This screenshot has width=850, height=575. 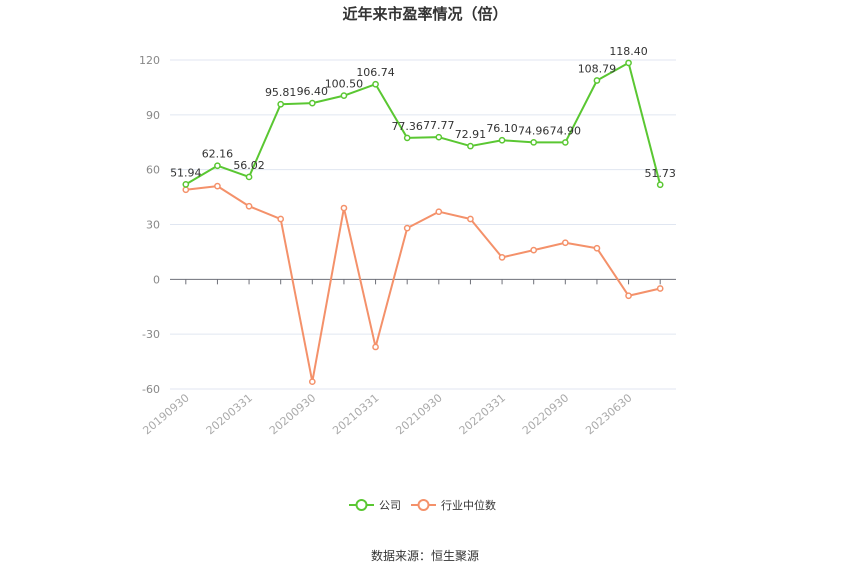 I want to click on data-label: 100.50, so click(x=344, y=84).